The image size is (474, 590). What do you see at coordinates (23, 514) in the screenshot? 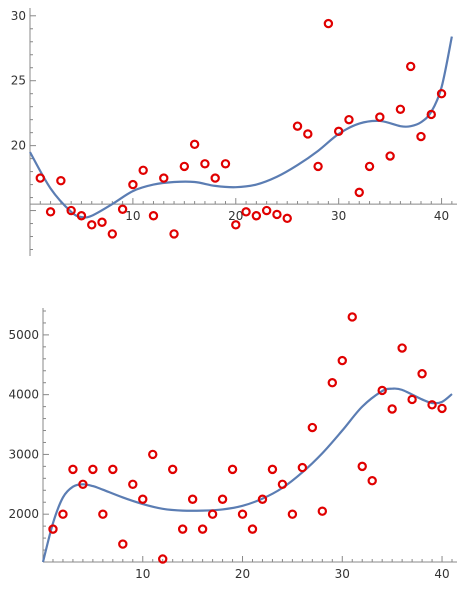
I see `y-tick-label: 2000` at bounding box center [23, 514].